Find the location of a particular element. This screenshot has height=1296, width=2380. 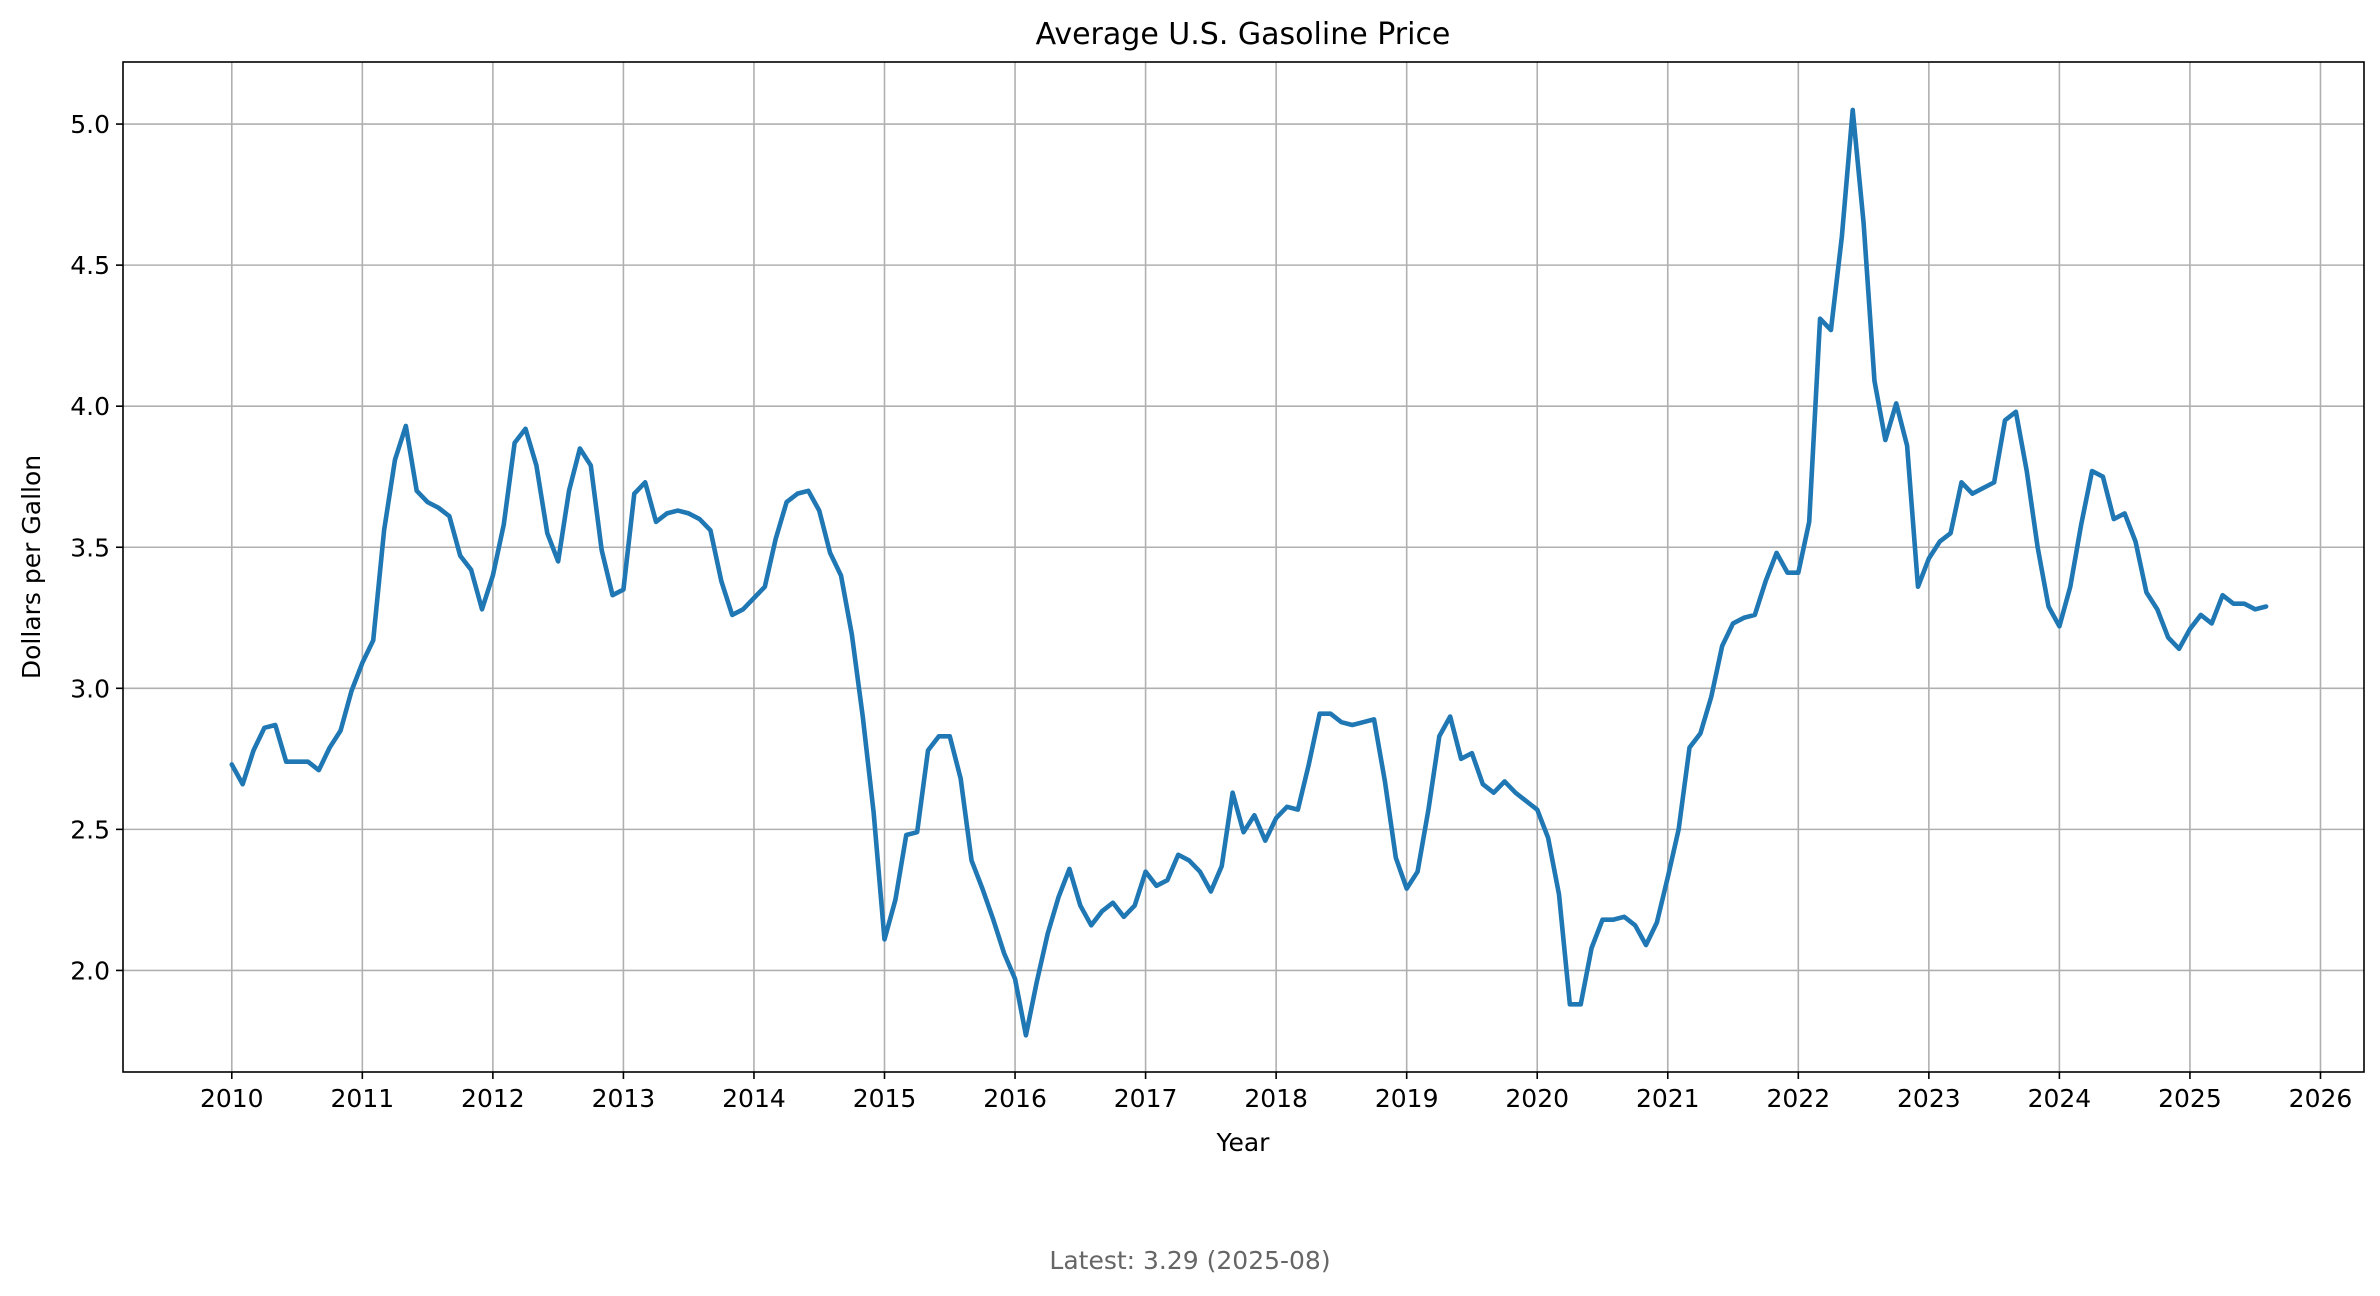

x-tick-label-2021: 2021 is located at coordinates (1668, 1098).